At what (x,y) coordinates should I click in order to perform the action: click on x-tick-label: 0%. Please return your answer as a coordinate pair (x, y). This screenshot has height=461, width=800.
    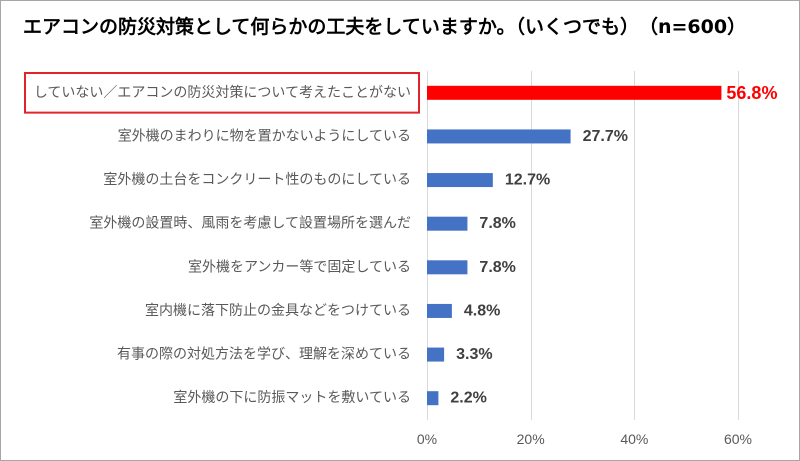
    Looking at the image, I should click on (427, 439).